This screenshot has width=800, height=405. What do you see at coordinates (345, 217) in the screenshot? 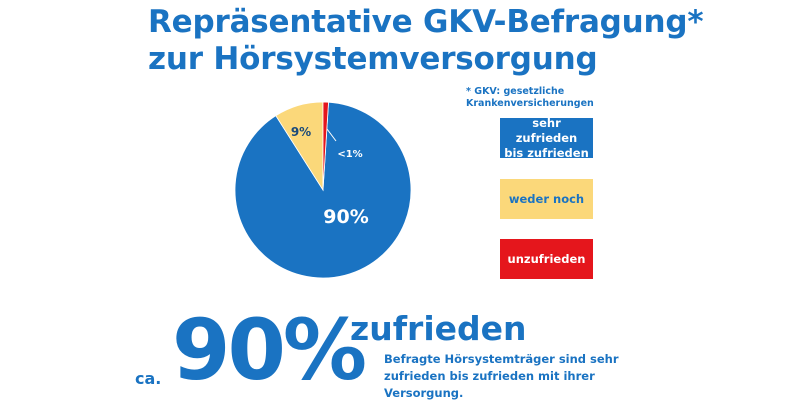
I see `pie-label-satisfied: 90%` at bounding box center [345, 217].